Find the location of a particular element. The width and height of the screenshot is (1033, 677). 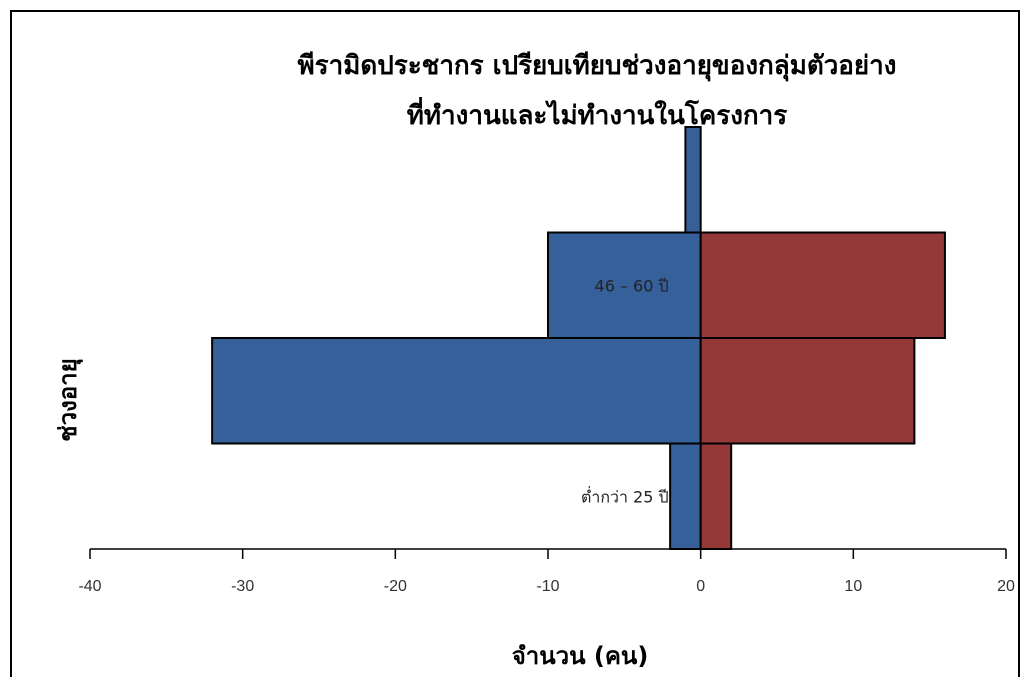

x-tick-label: -30 is located at coordinates (242, 586).